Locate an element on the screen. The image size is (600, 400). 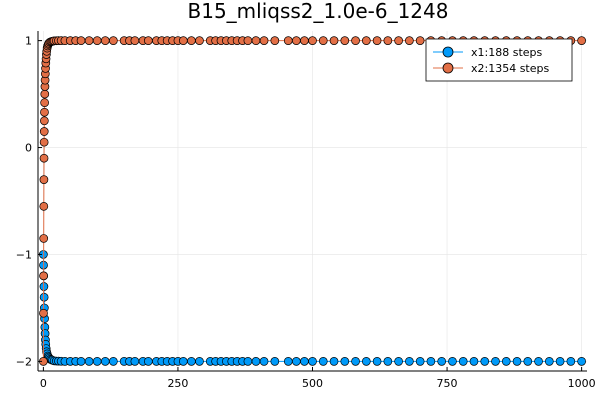
y-tick-label: −1 is located at coordinates (24, 254).